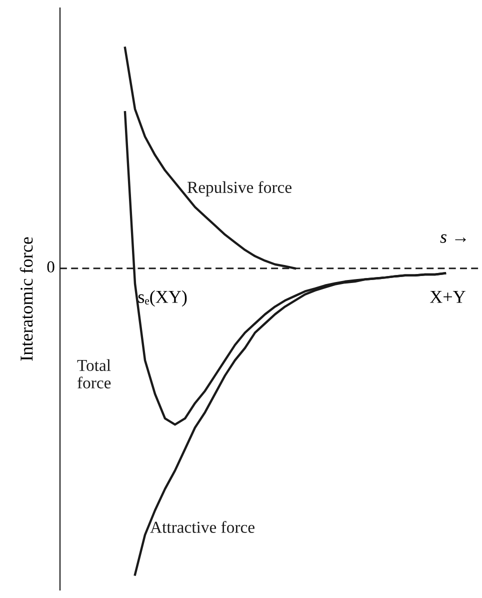 Image resolution: width=482 pixels, height=598 pixels. What do you see at coordinates (162, 298) in the screenshot?
I see `annotation: sₑ(XY)` at bounding box center [162, 298].